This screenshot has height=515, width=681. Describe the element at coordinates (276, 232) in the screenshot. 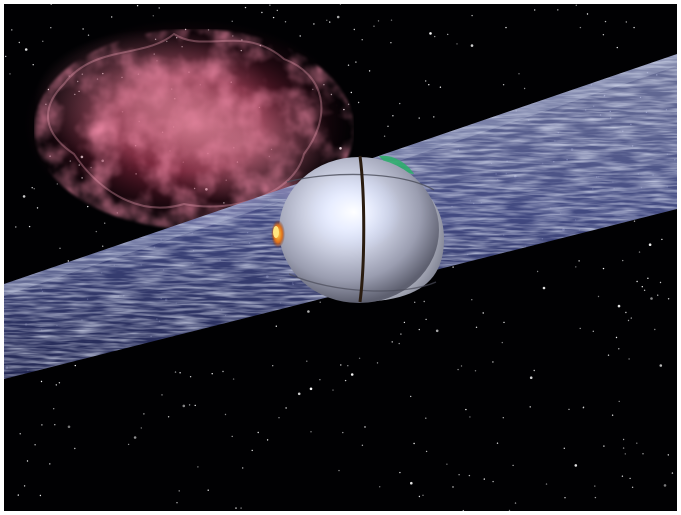

I see `thruster-core` at that location.